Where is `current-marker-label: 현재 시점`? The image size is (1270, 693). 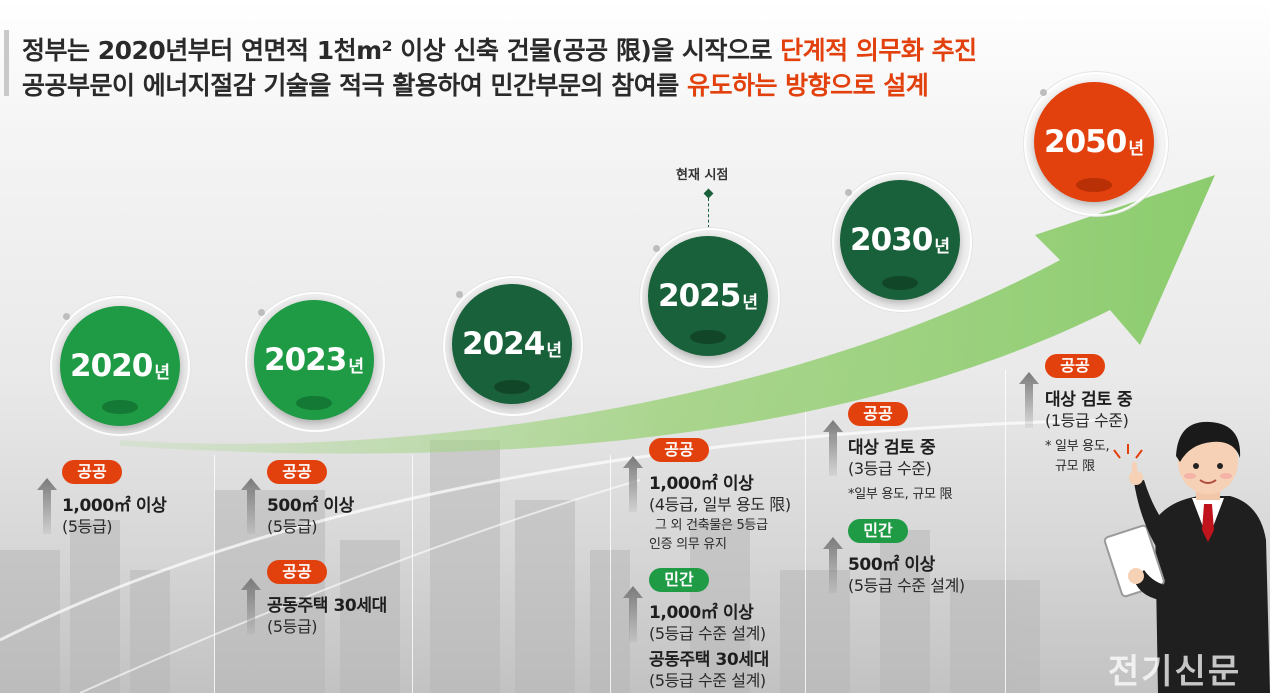 current-marker-label: 현재 시점 is located at coordinates (702, 175).